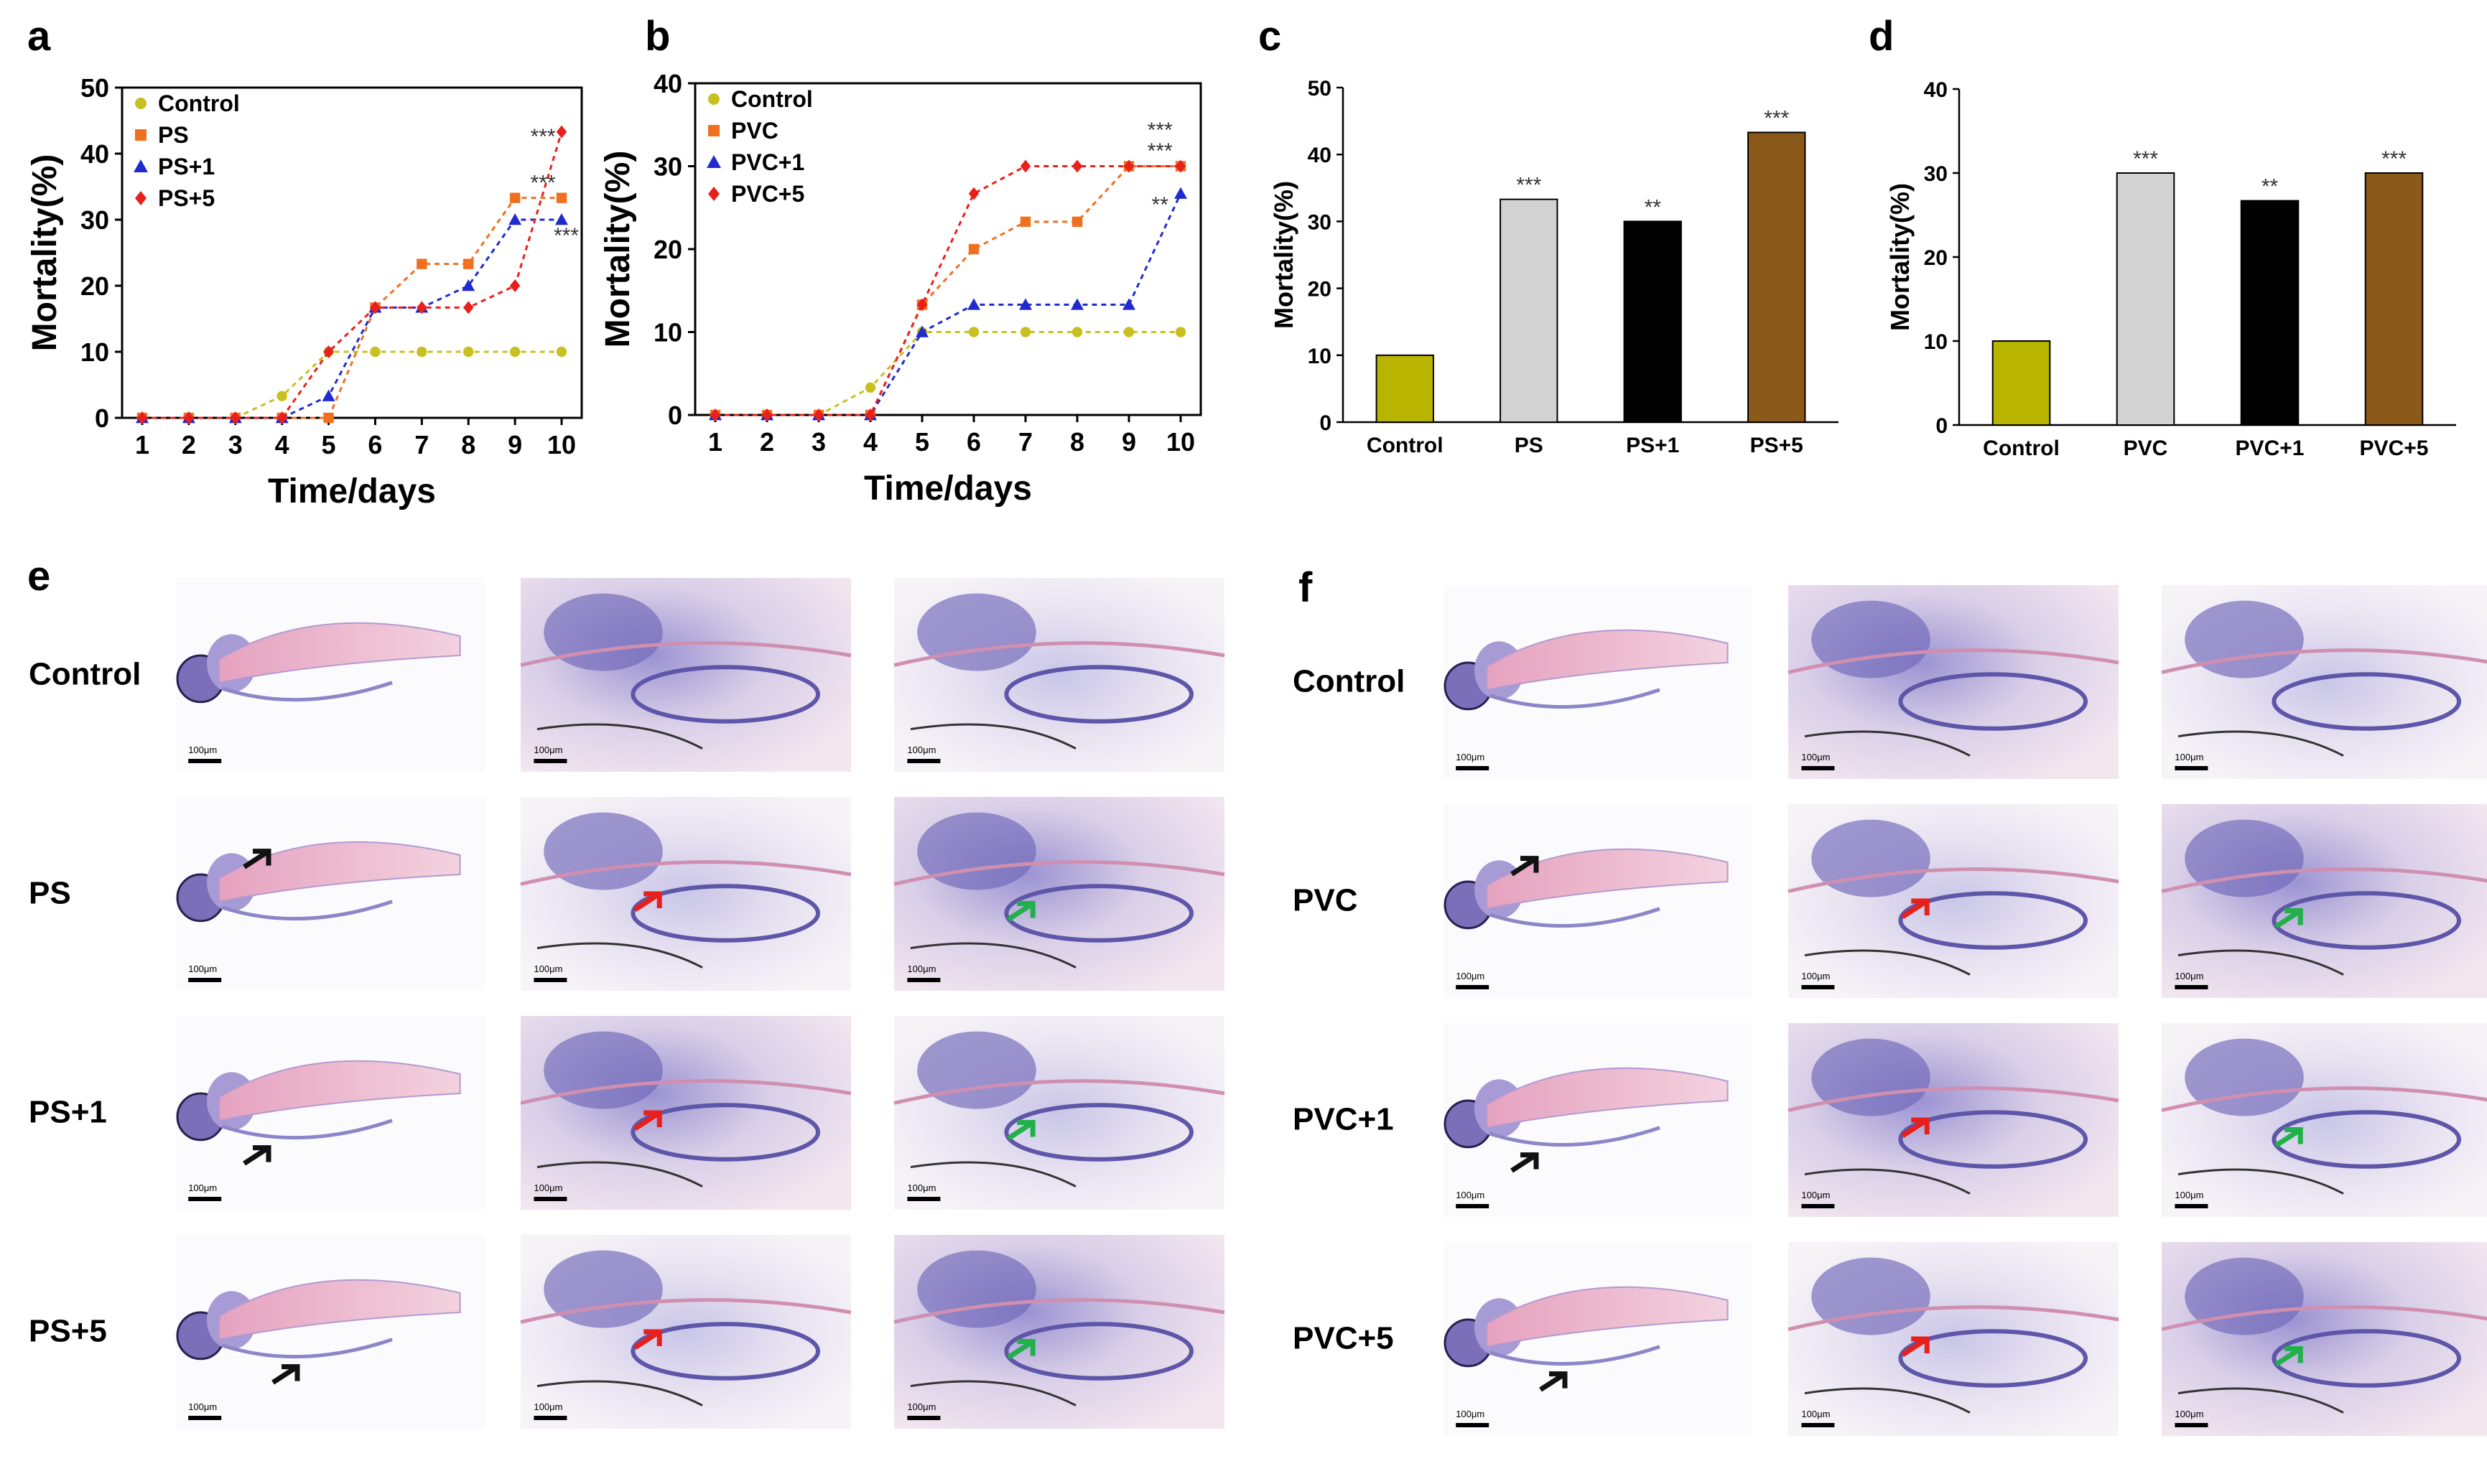 The image size is (2487, 1484). I want to click on y-tick-label: 40, so click(94, 154).